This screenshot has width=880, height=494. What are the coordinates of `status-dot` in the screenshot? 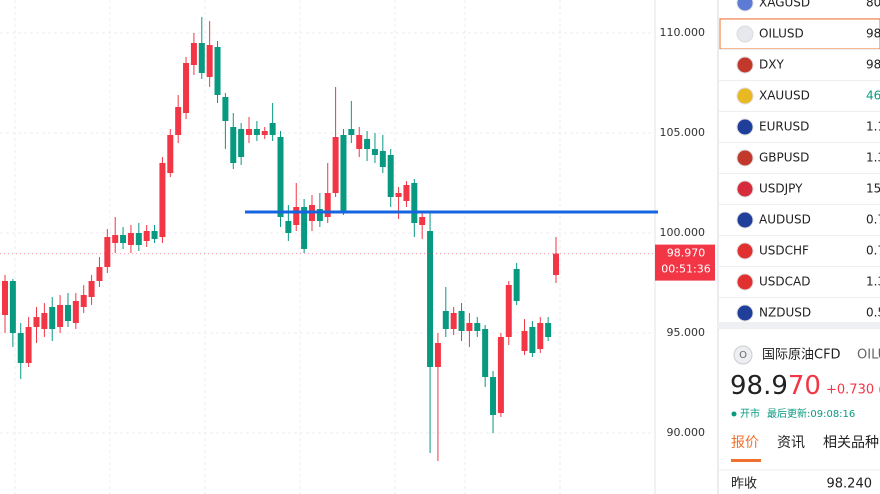 It's located at (734, 414).